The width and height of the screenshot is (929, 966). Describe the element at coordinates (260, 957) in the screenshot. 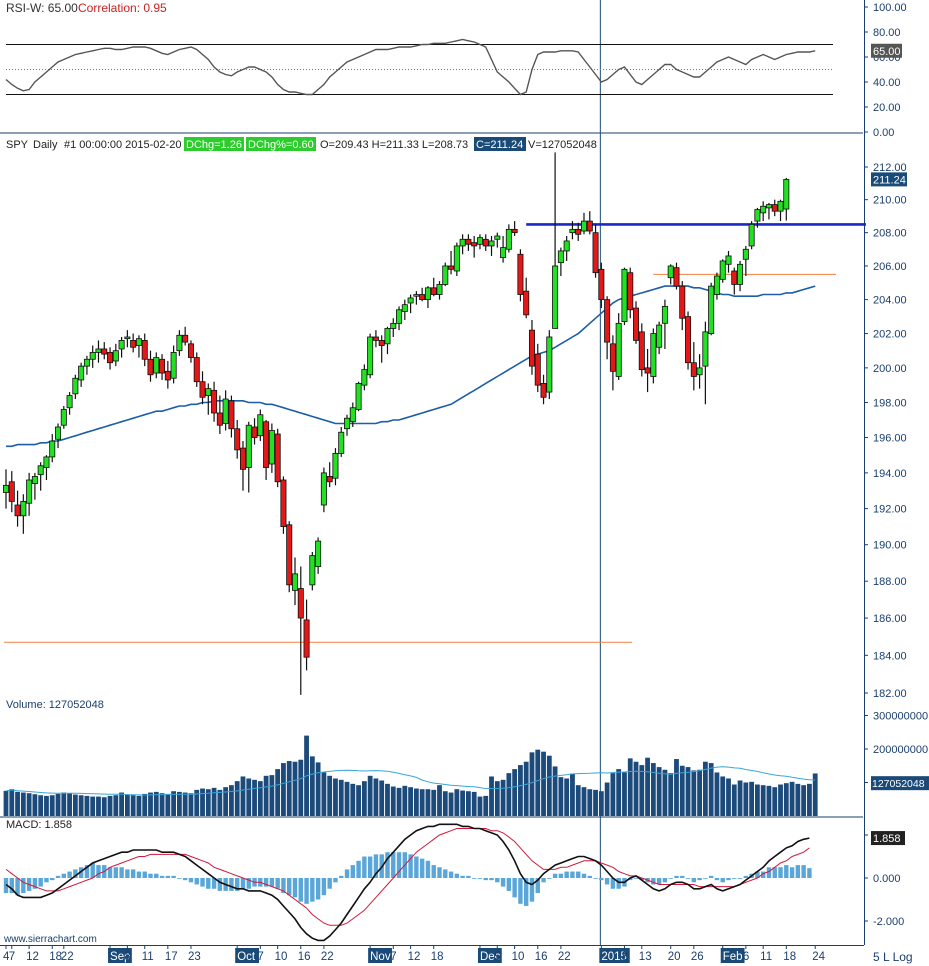

I see `x-tick-label: 7` at that location.